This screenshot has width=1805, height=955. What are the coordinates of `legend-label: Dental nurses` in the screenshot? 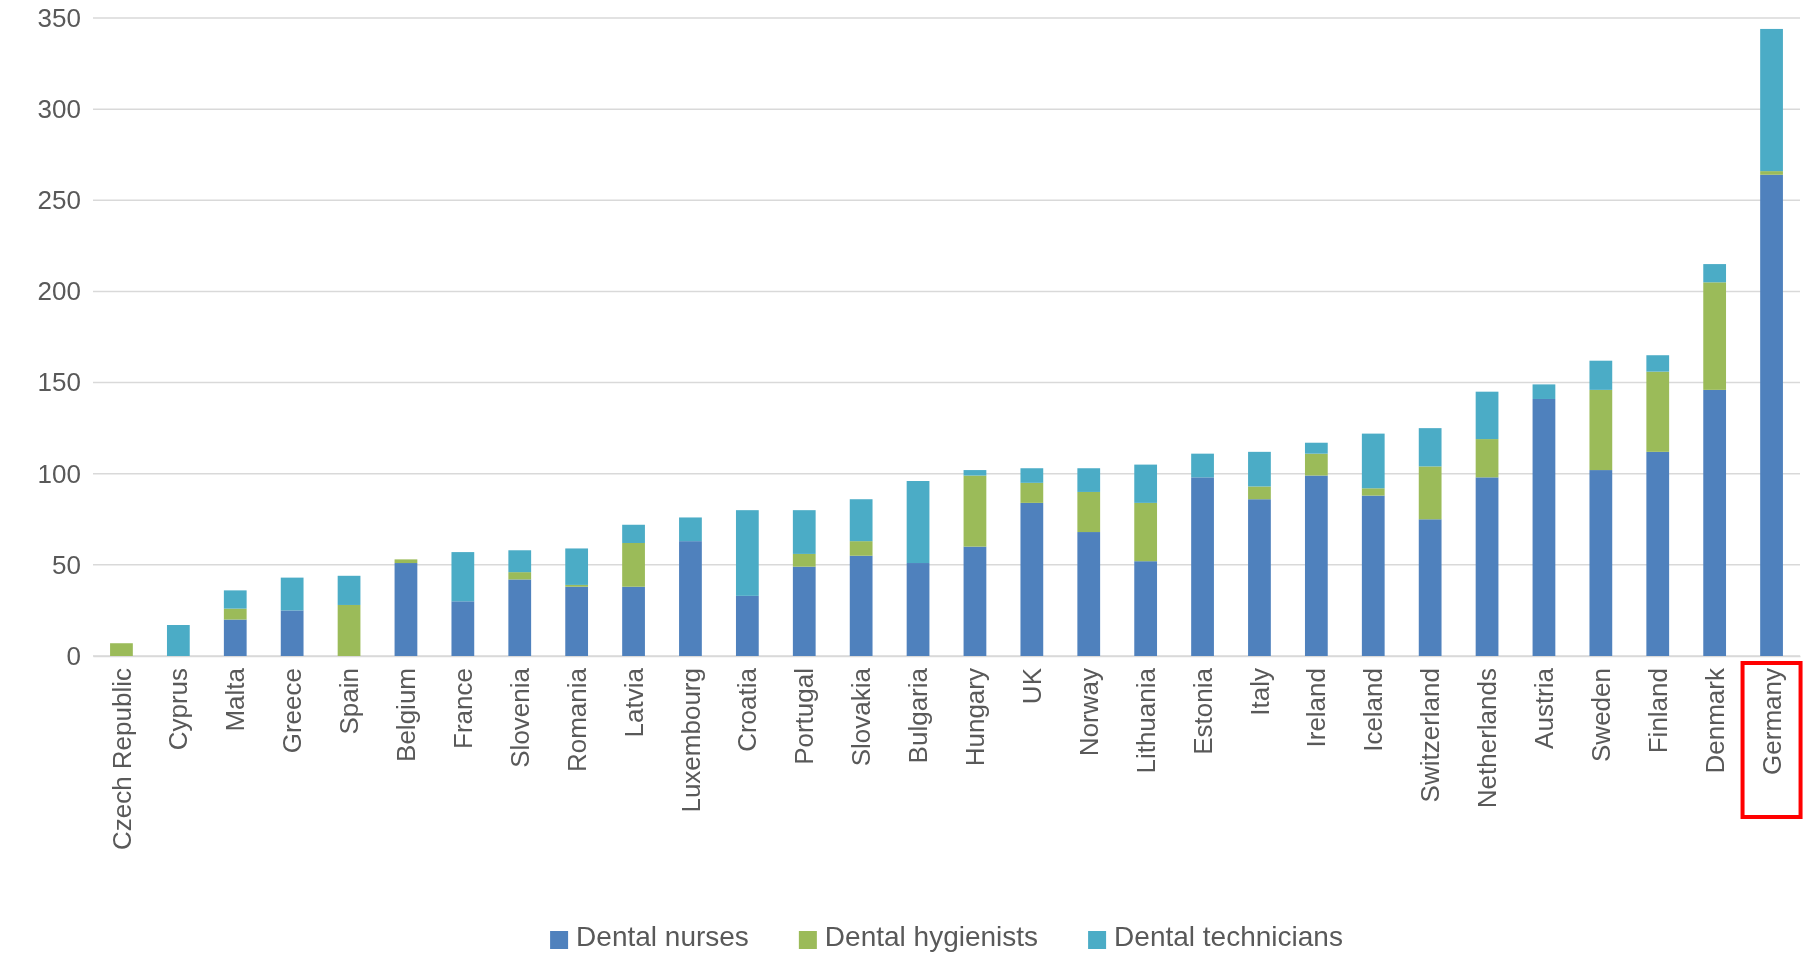 It's located at (662, 936).